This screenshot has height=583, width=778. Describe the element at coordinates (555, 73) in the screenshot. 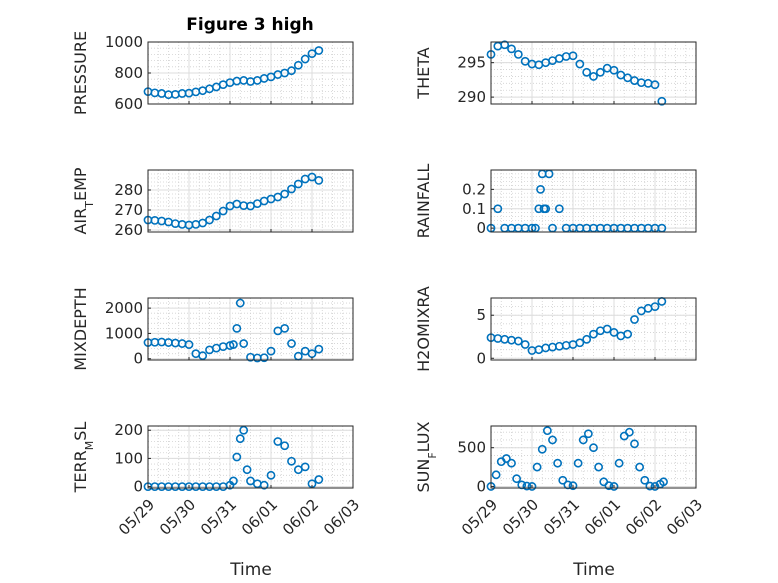

I see `subplot-theta: 290 295 THETA` at that location.